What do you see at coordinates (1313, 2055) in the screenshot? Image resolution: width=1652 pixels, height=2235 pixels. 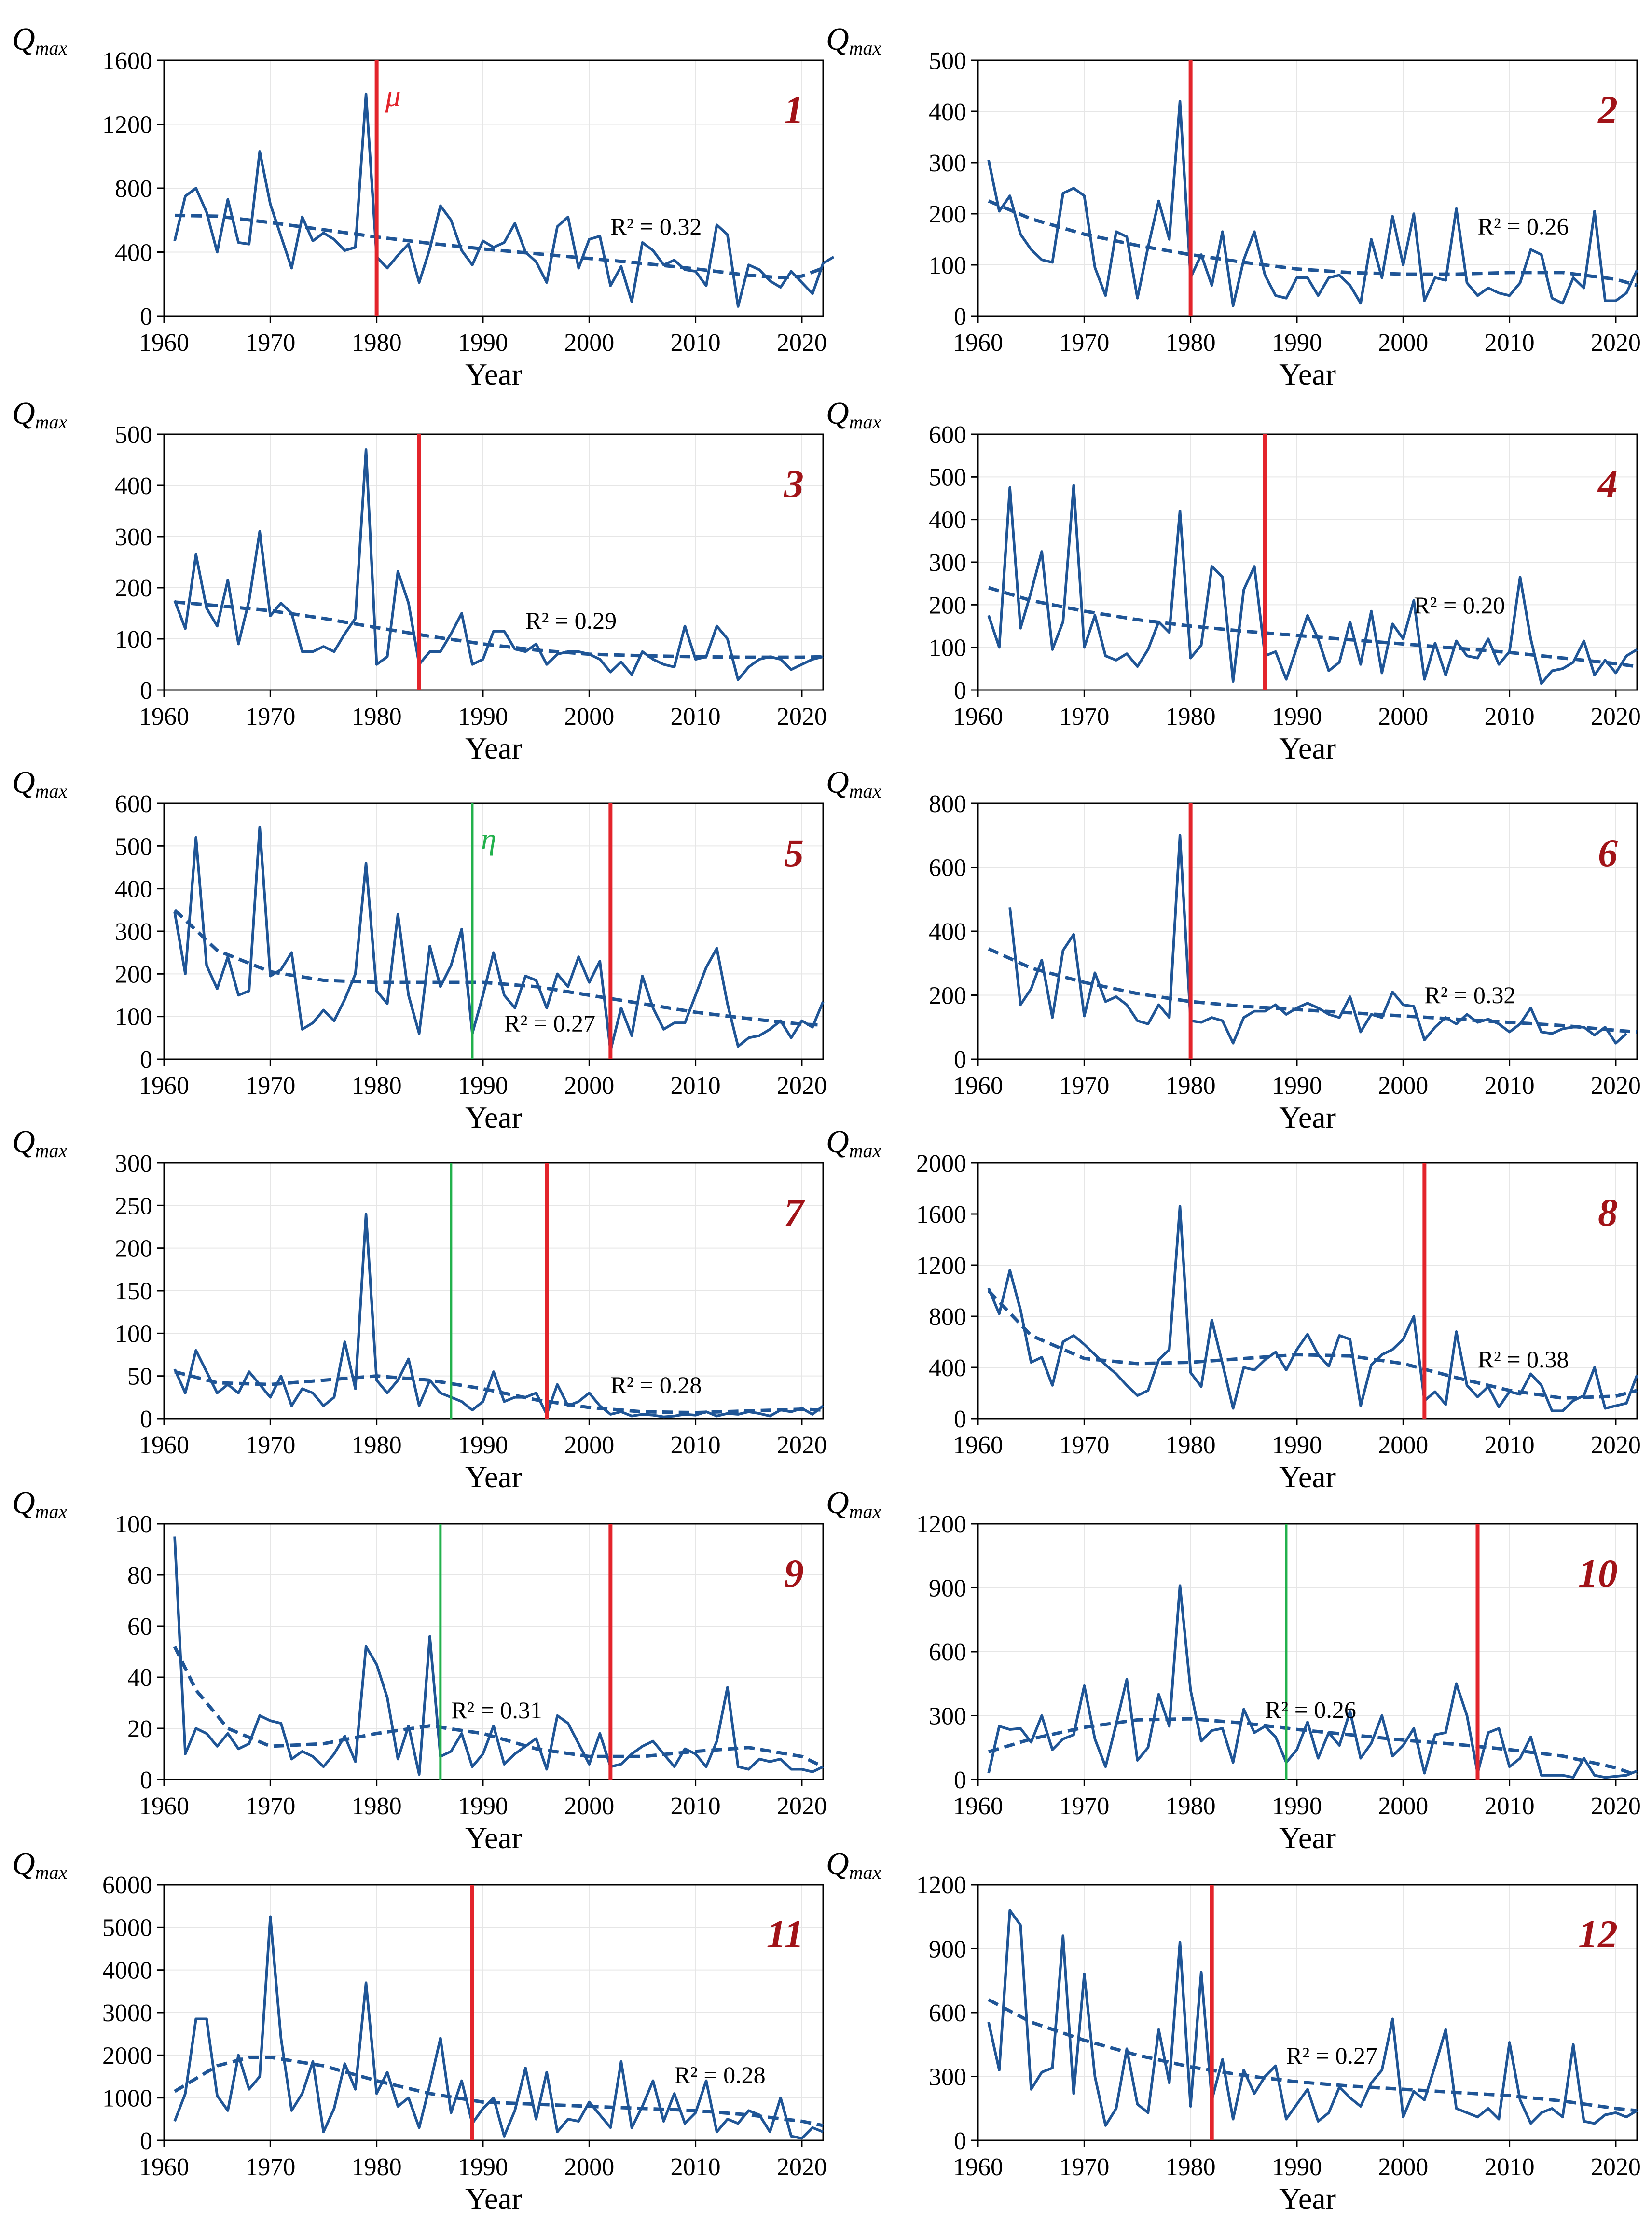 I see `panel-12-trend-line` at bounding box center [1313, 2055].